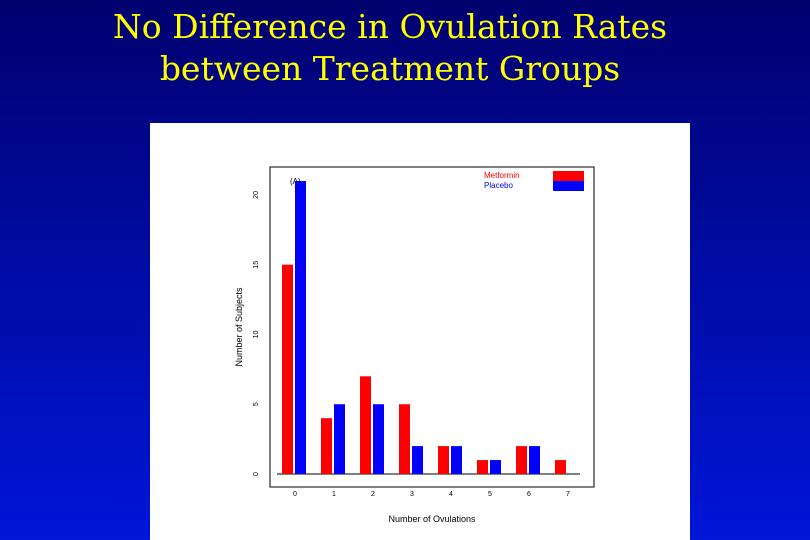 This screenshot has width=810, height=540. Describe the element at coordinates (256, 265) in the screenshot. I see `y-tick-label: 15` at that location.